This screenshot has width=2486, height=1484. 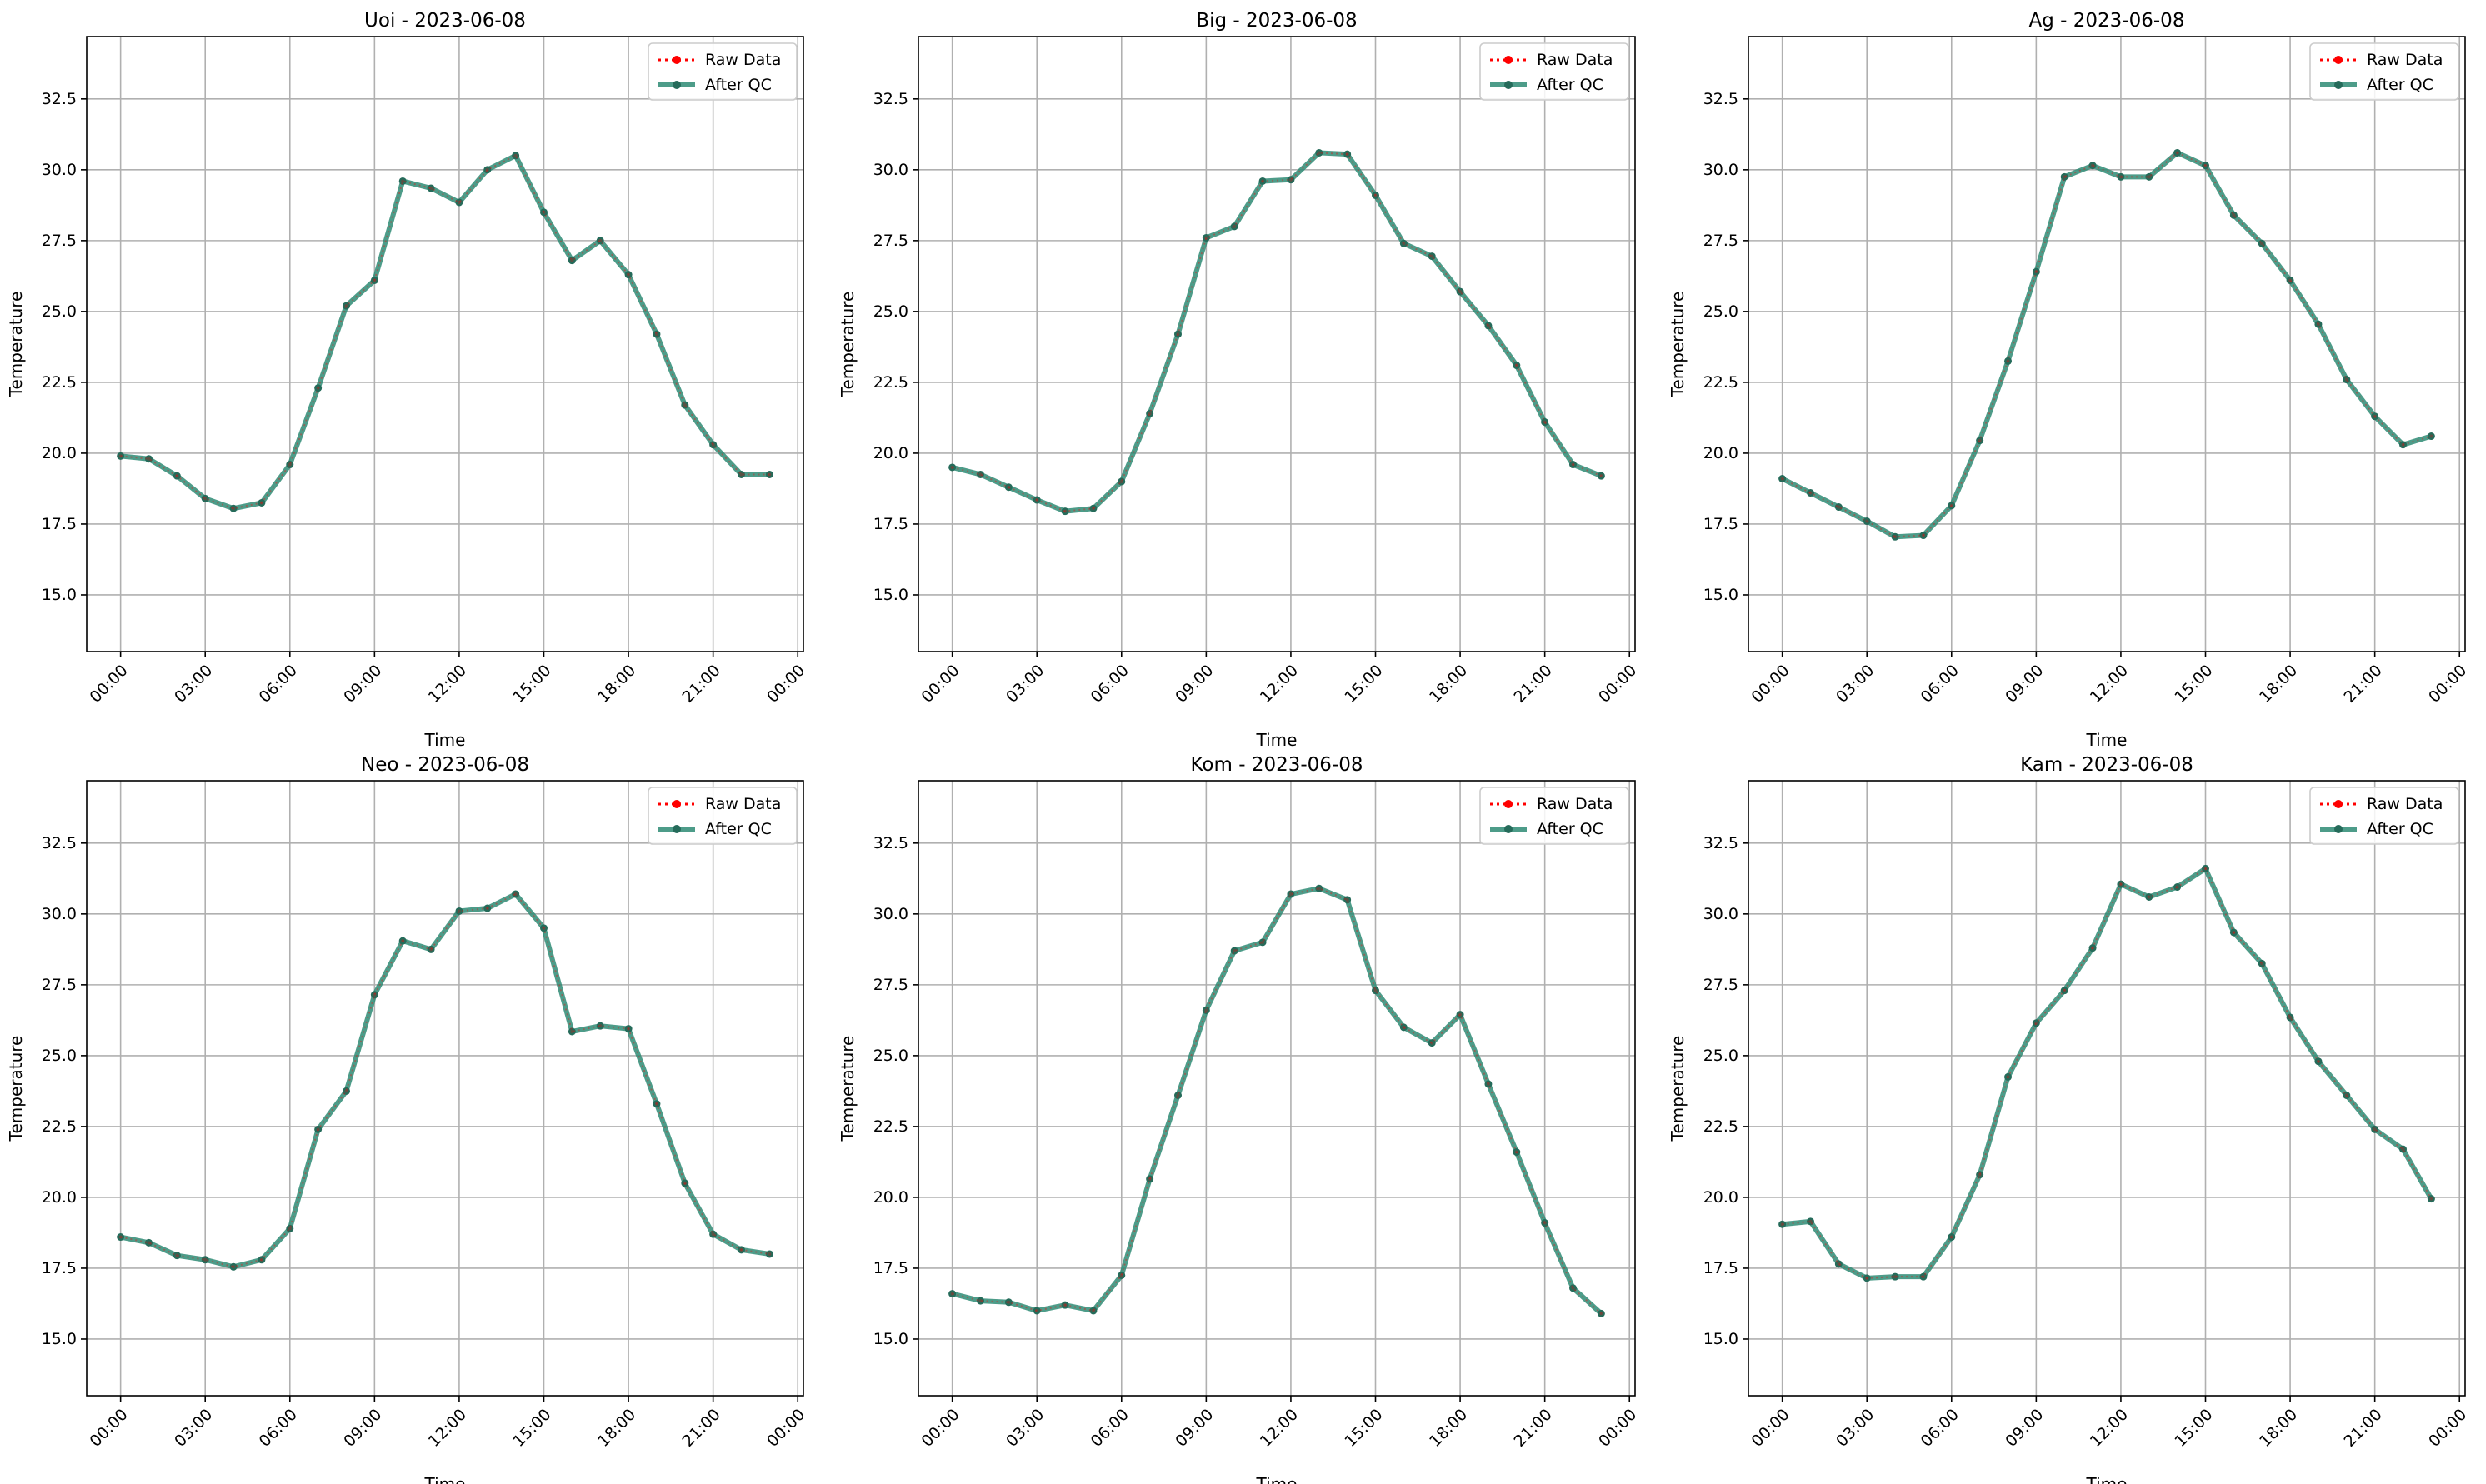 I want to click on y-tick-label: 20.0, so click(x=891, y=453).